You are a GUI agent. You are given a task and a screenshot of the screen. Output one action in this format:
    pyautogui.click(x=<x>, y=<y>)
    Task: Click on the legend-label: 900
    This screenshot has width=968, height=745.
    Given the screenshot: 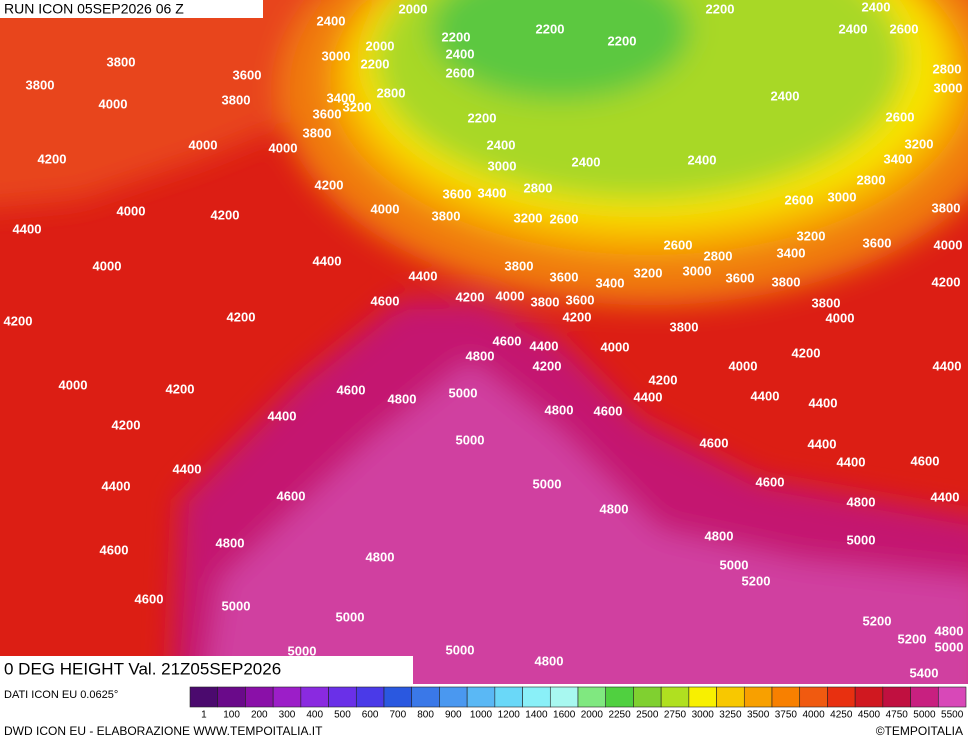 What is the action you would take?
    pyautogui.click(x=453, y=715)
    